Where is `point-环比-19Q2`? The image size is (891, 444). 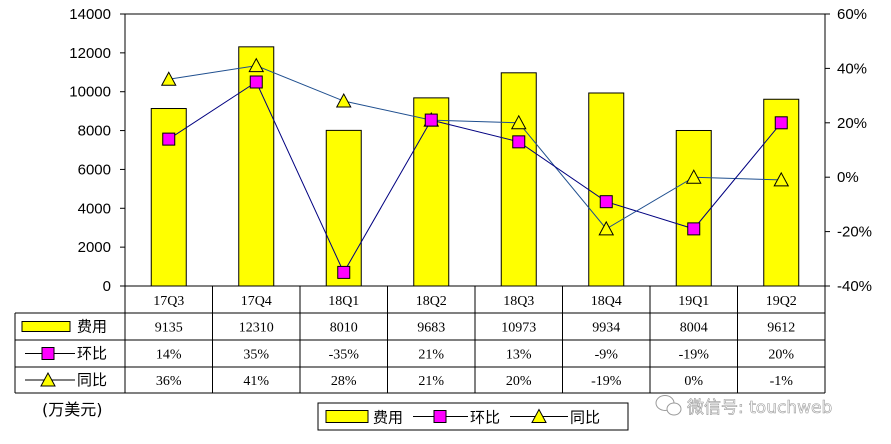 point-环比-19Q2 is located at coordinates (781, 123).